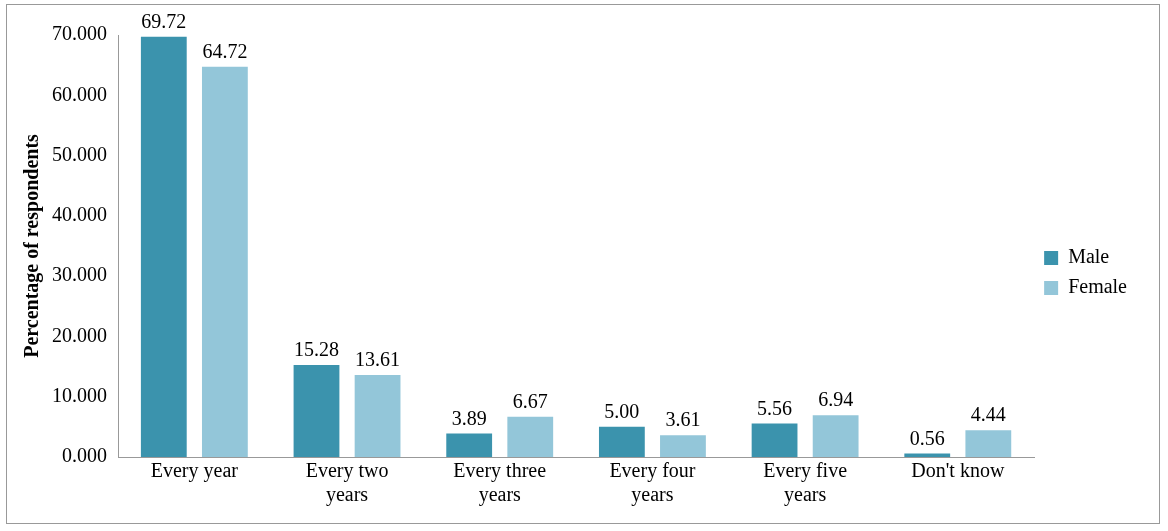 This screenshot has width=1168, height=531. Describe the element at coordinates (79, 93) in the screenshot. I see `y-tick-label: 60.000` at that location.